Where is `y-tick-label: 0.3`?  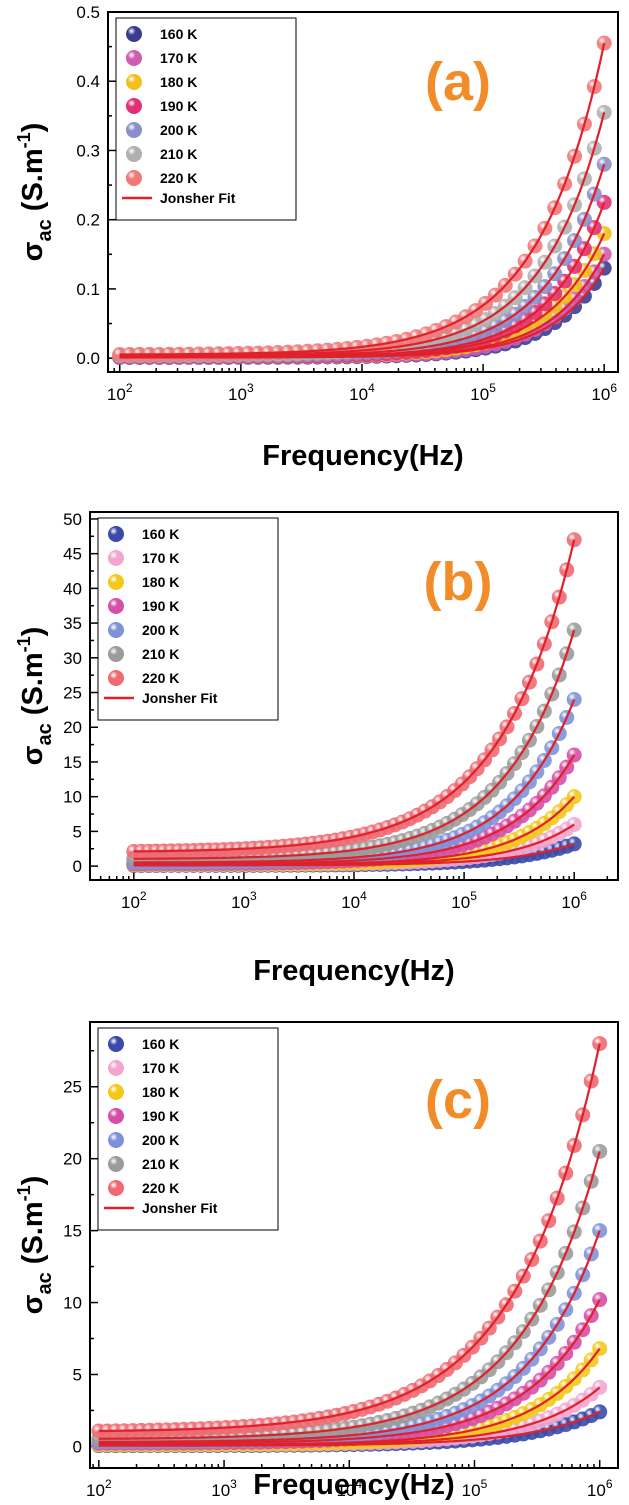 y-tick-label: 0.3 is located at coordinates (88, 150).